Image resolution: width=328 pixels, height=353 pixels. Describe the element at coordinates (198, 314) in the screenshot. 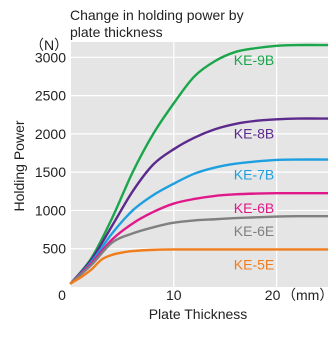

I see `x-axis-label: Plate Thickness` at that location.